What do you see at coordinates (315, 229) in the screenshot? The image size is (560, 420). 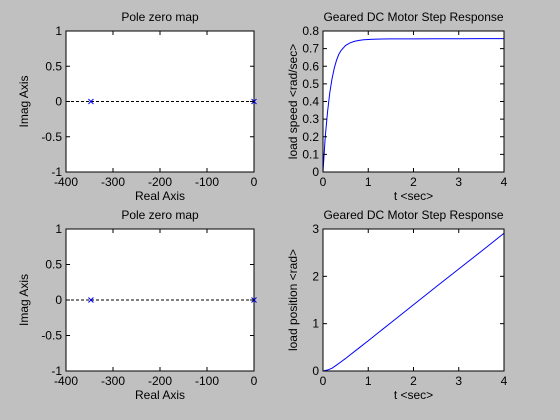 I see `y-tick-label: 3` at bounding box center [315, 229].